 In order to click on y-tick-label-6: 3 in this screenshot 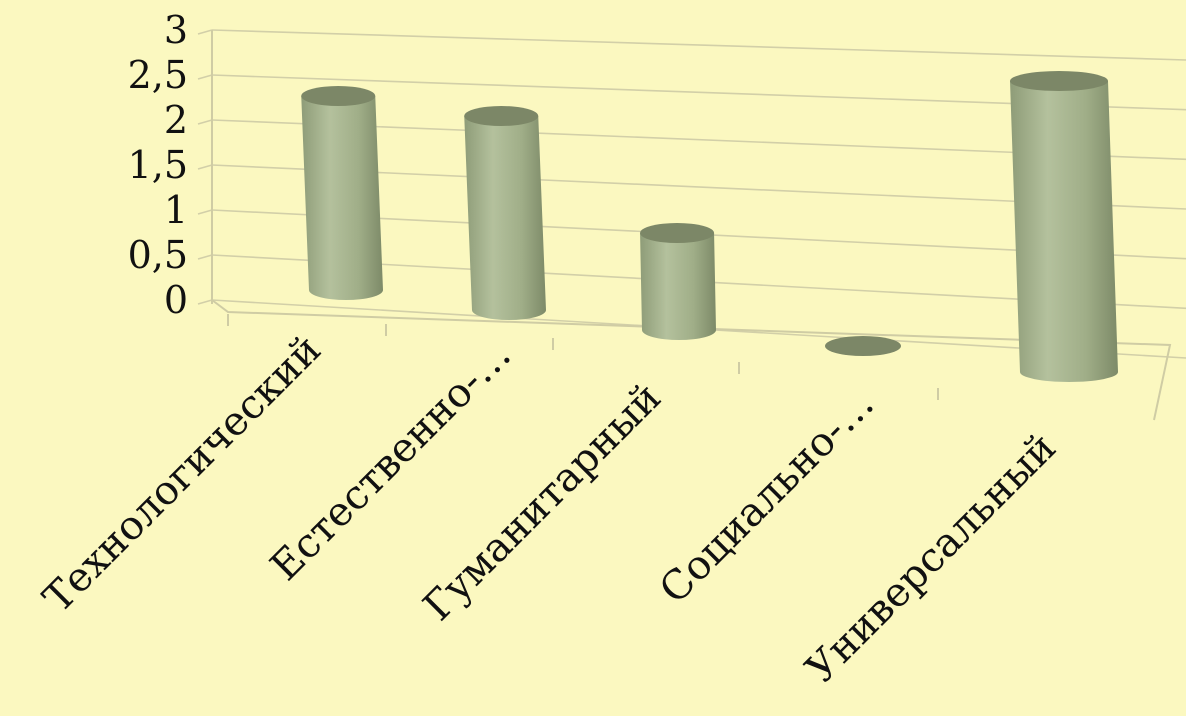, I will do `click(176, 30)`.